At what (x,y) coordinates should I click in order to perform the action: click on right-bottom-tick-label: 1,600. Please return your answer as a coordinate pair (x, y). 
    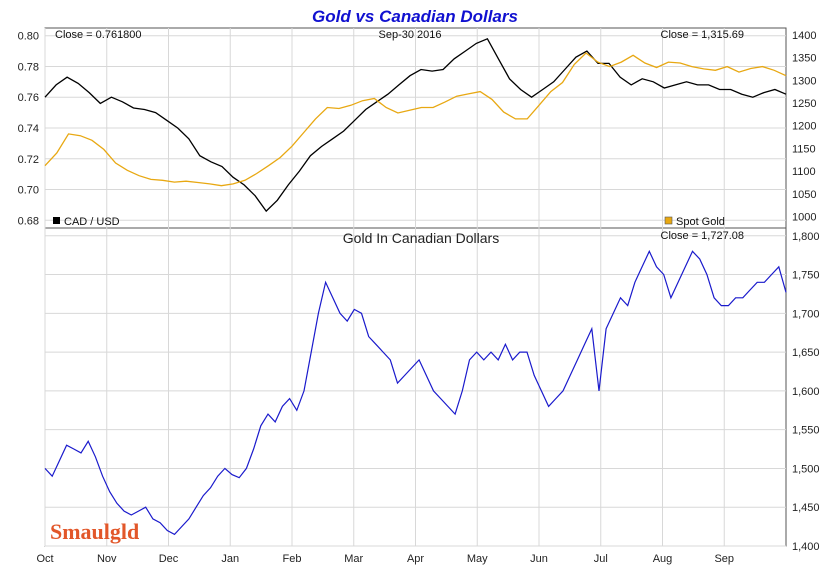
    Looking at the image, I should click on (806, 392).